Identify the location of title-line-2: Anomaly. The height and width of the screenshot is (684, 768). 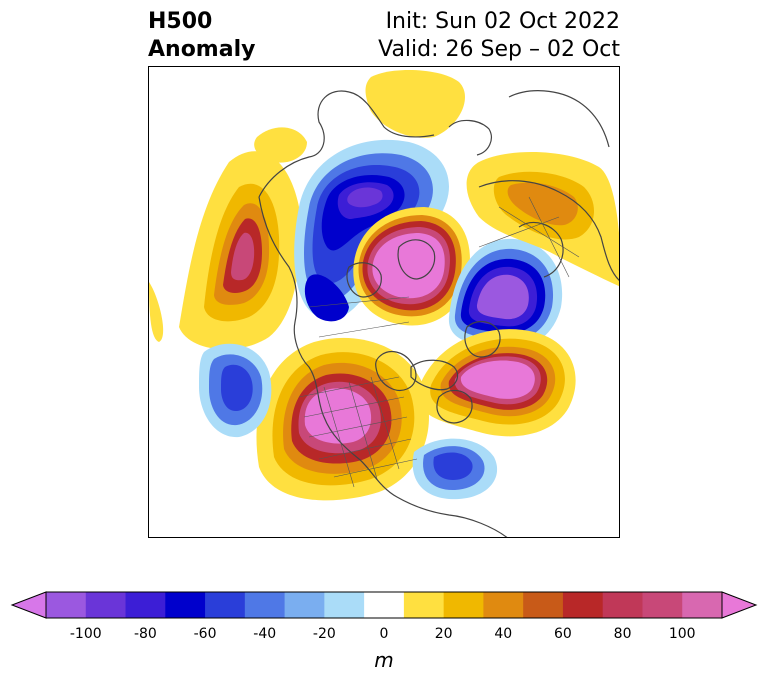
(202, 49).